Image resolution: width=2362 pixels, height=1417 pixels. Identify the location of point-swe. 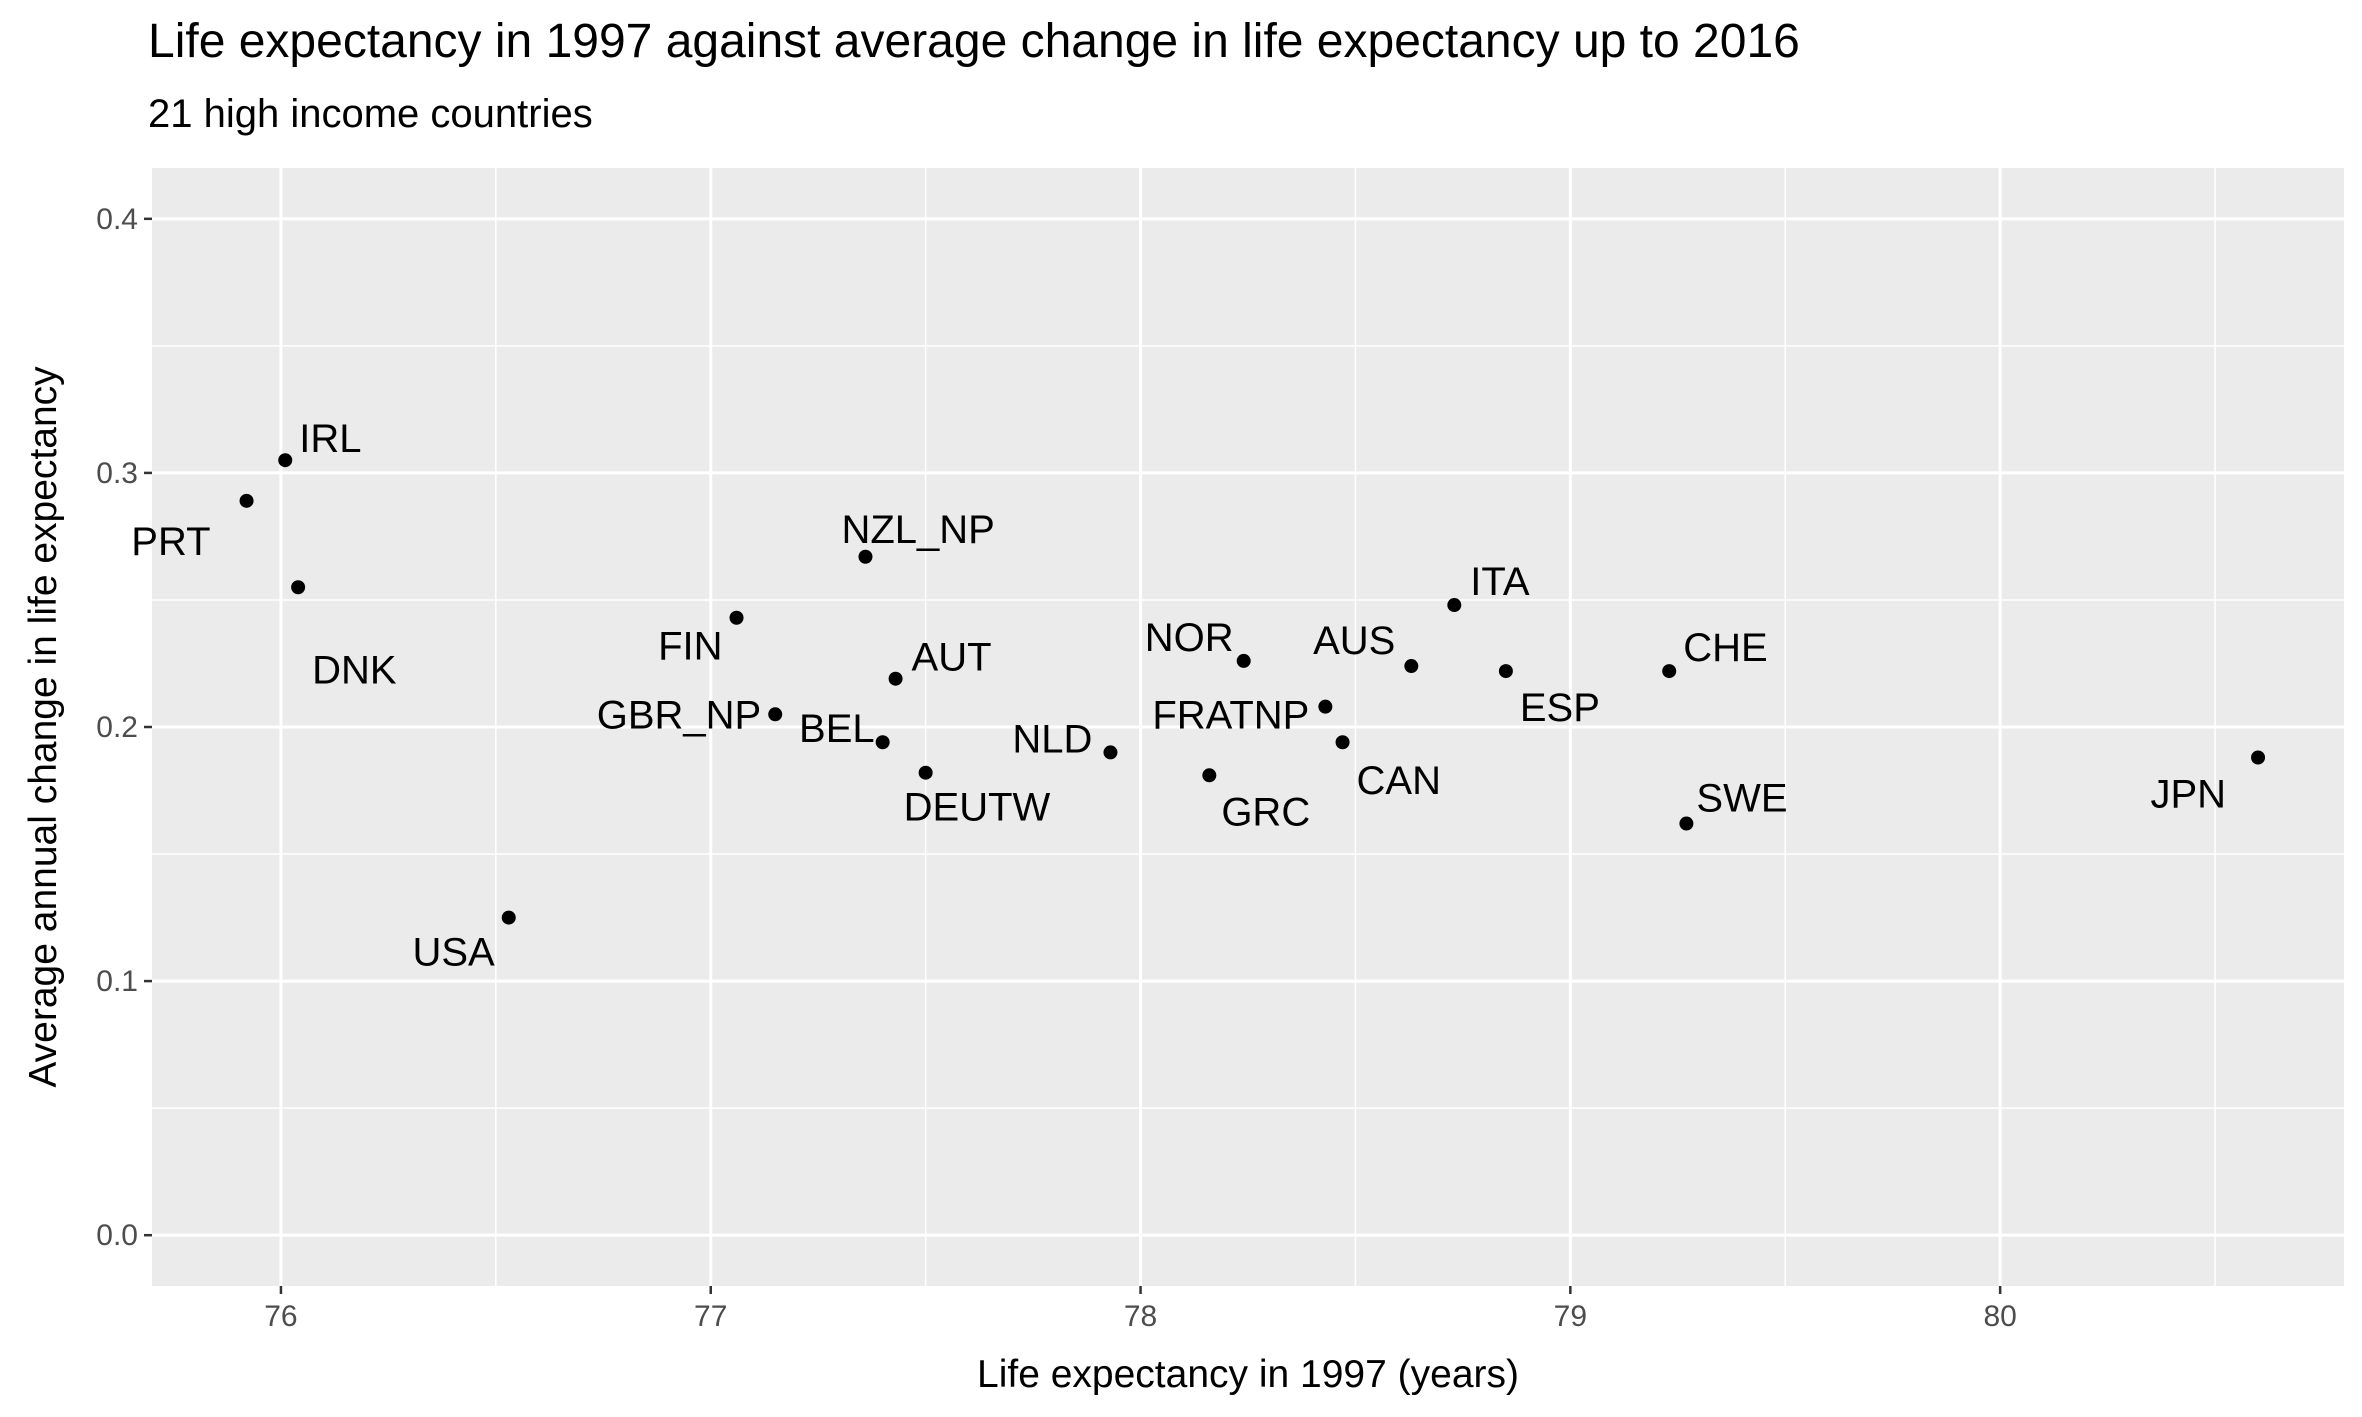
(1686, 823).